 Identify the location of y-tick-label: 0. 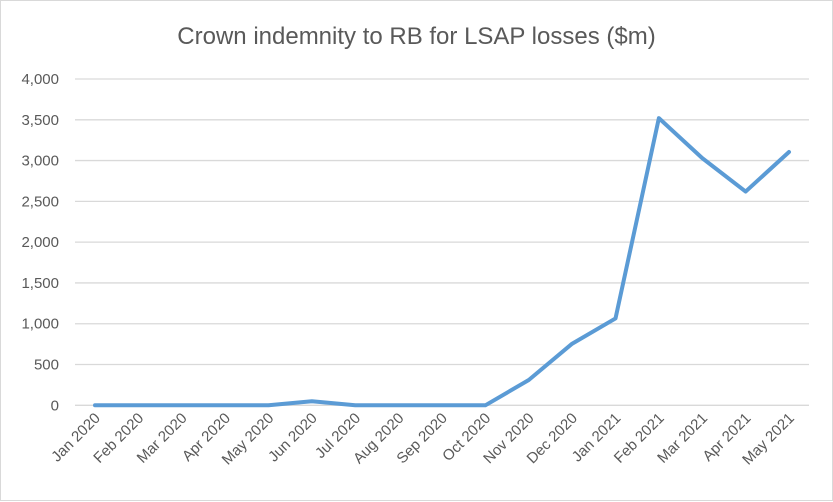
(55, 405).